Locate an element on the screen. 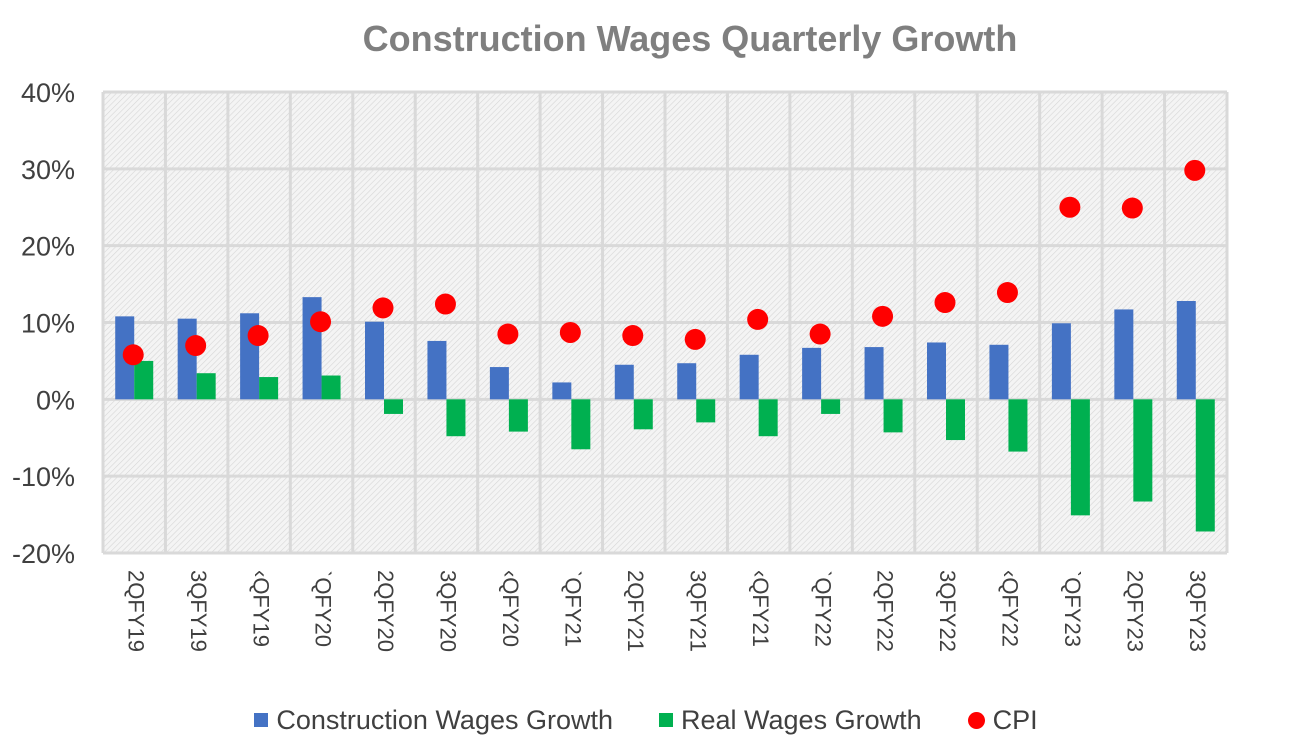 The image size is (1292, 750). x-tick-label: ‹QFY19 is located at coordinates (260, 608).